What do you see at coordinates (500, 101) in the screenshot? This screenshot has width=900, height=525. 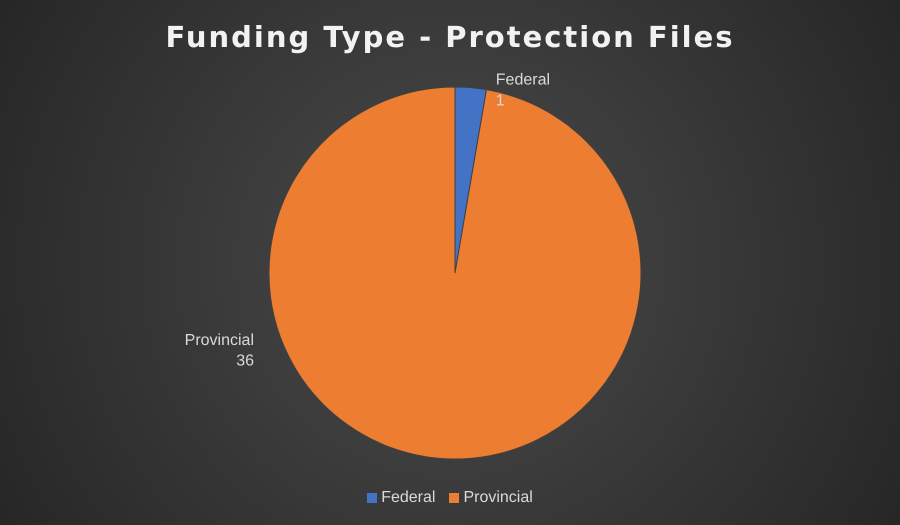 I see `data-label: 1` at bounding box center [500, 101].